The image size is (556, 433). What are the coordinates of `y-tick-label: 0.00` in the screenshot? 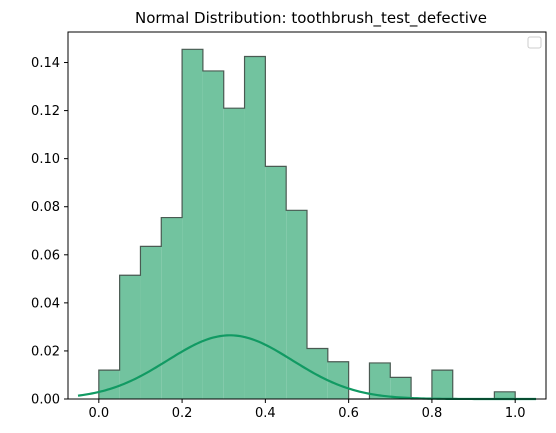 It's located at (45, 400).